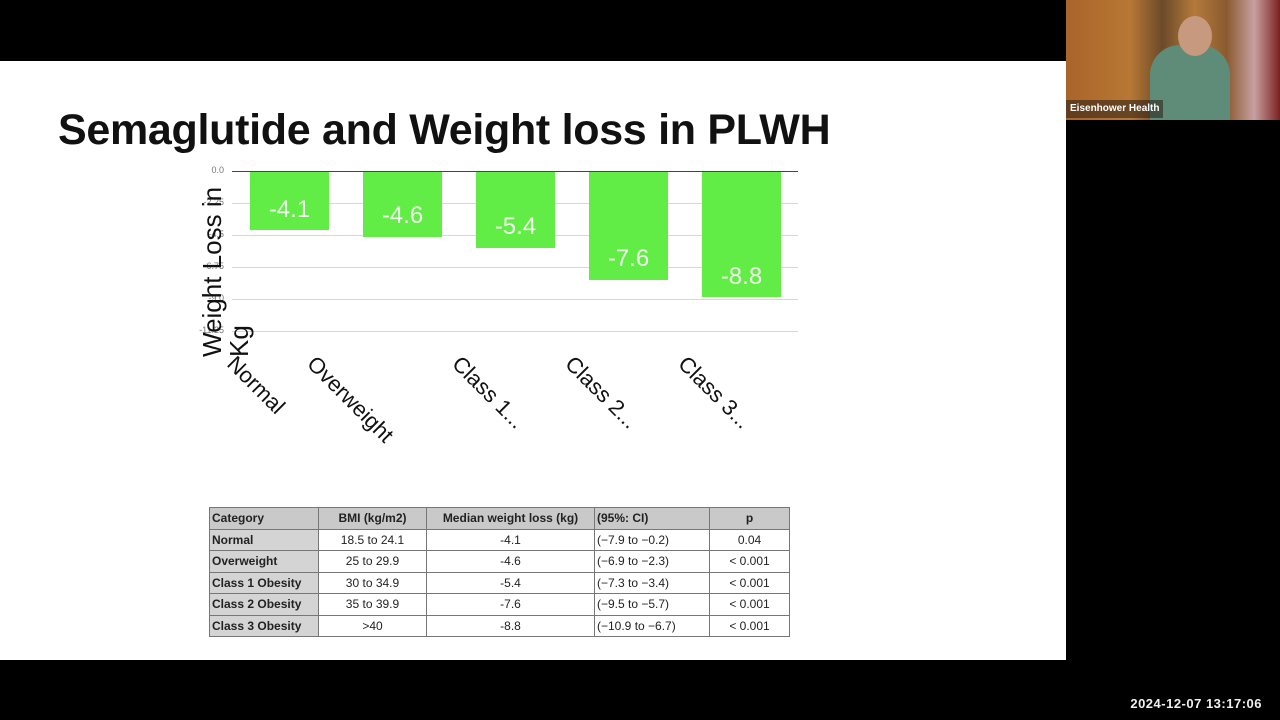 The image size is (1280, 720). What do you see at coordinates (216, 234) in the screenshot?
I see `y-tick: -4.5` at bounding box center [216, 234].